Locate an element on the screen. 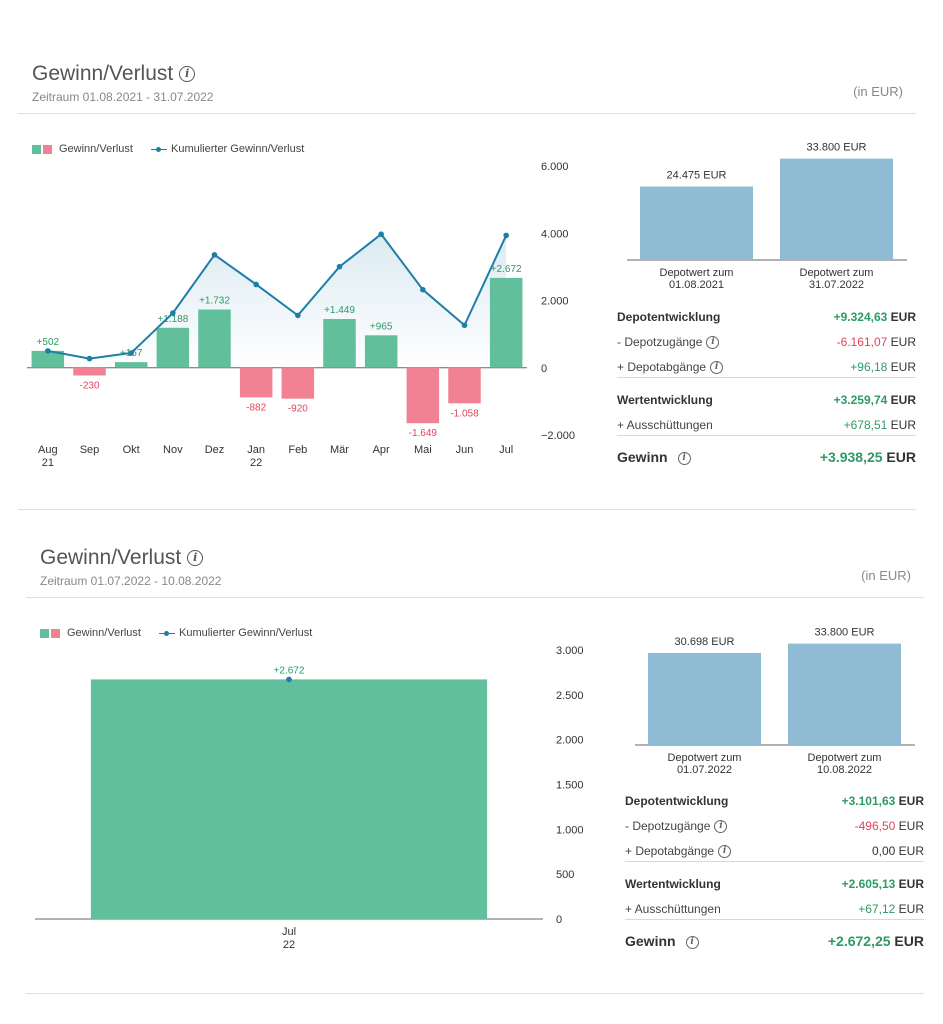  bar-value-label: -1.058 is located at coordinates (464, 413).